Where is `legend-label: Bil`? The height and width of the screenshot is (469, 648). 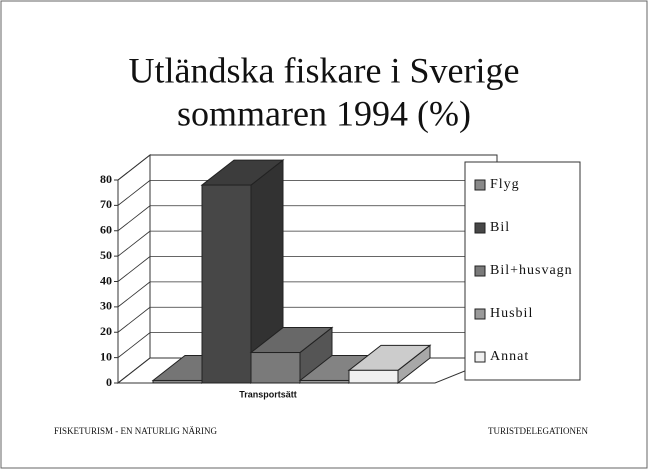 legend-label: Bil is located at coordinates (500, 227).